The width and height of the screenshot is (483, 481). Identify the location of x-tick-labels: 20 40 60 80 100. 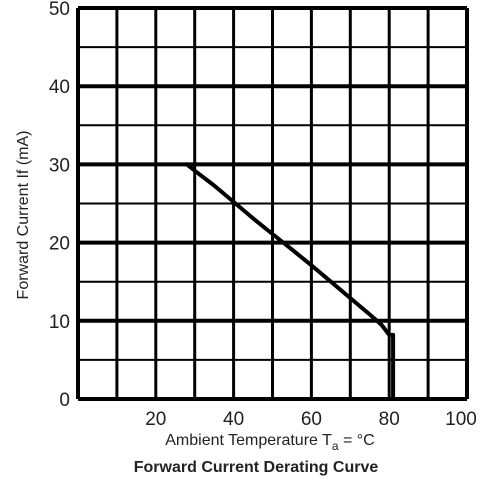
(311, 419).